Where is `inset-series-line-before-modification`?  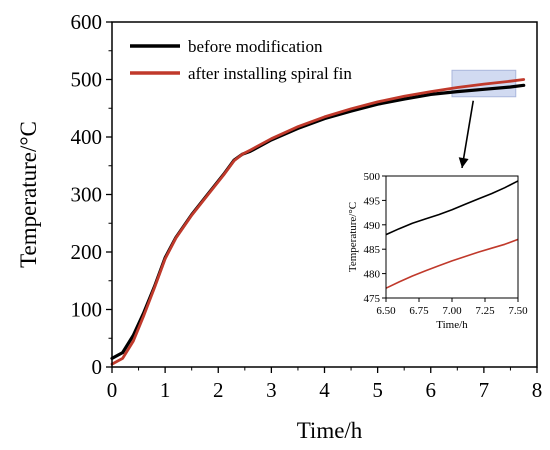 inset-series-line-before-modification is located at coordinates (452, 208).